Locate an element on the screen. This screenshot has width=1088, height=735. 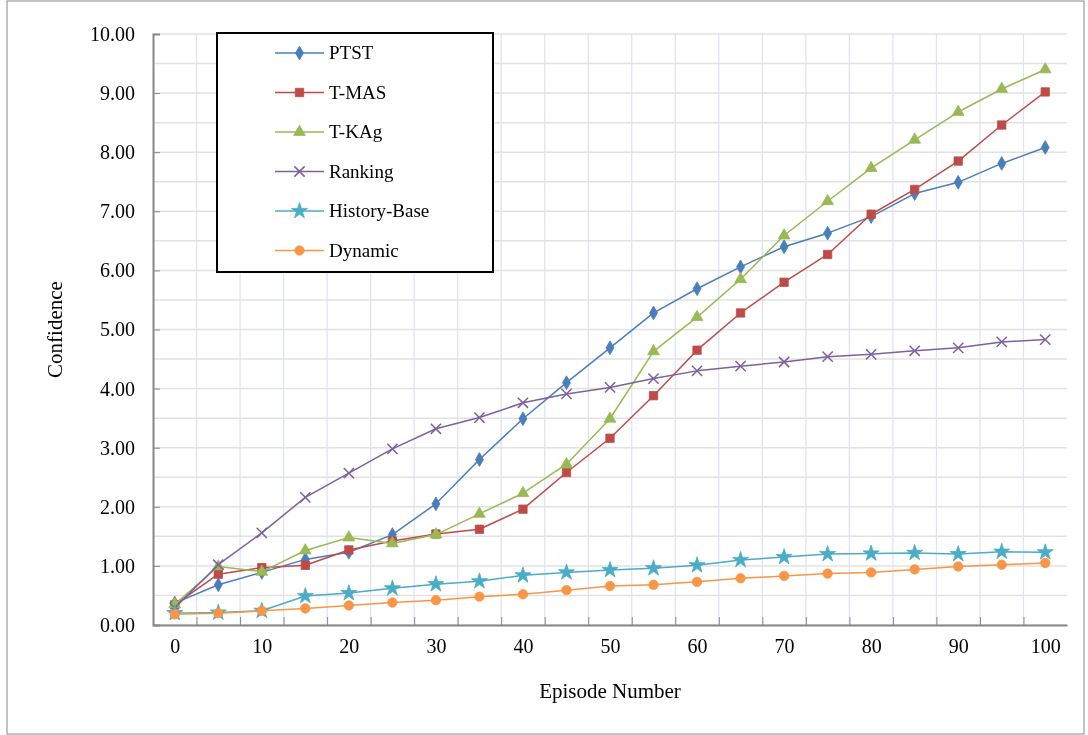
legend-label: History-Base is located at coordinates (379, 210).